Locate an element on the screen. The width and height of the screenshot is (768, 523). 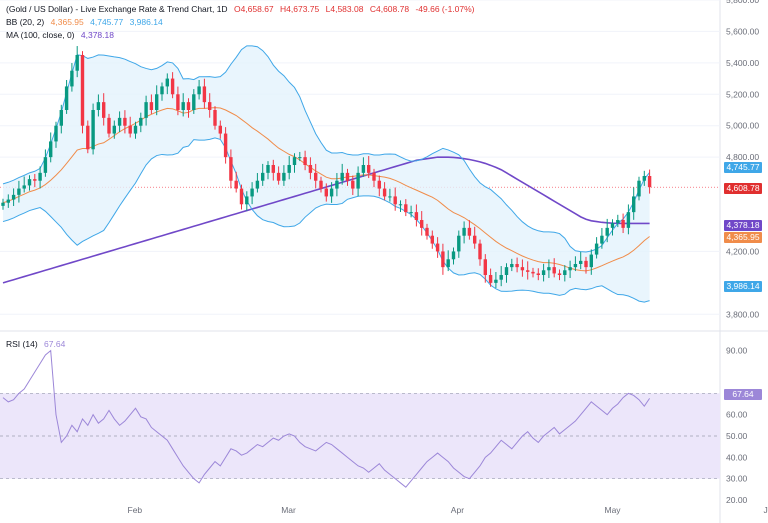
legend-close: C4,608.78 is located at coordinates (389, 9).